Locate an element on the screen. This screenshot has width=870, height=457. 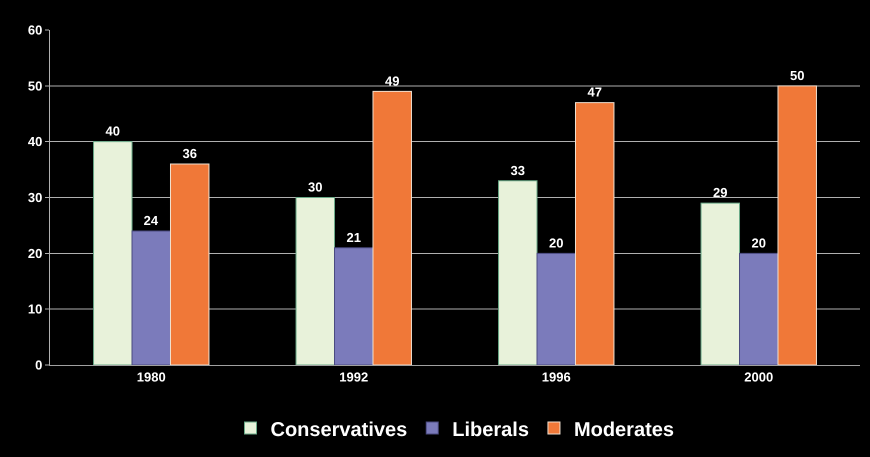
legend-label: Conservatives is located at coordinates (339, 429).